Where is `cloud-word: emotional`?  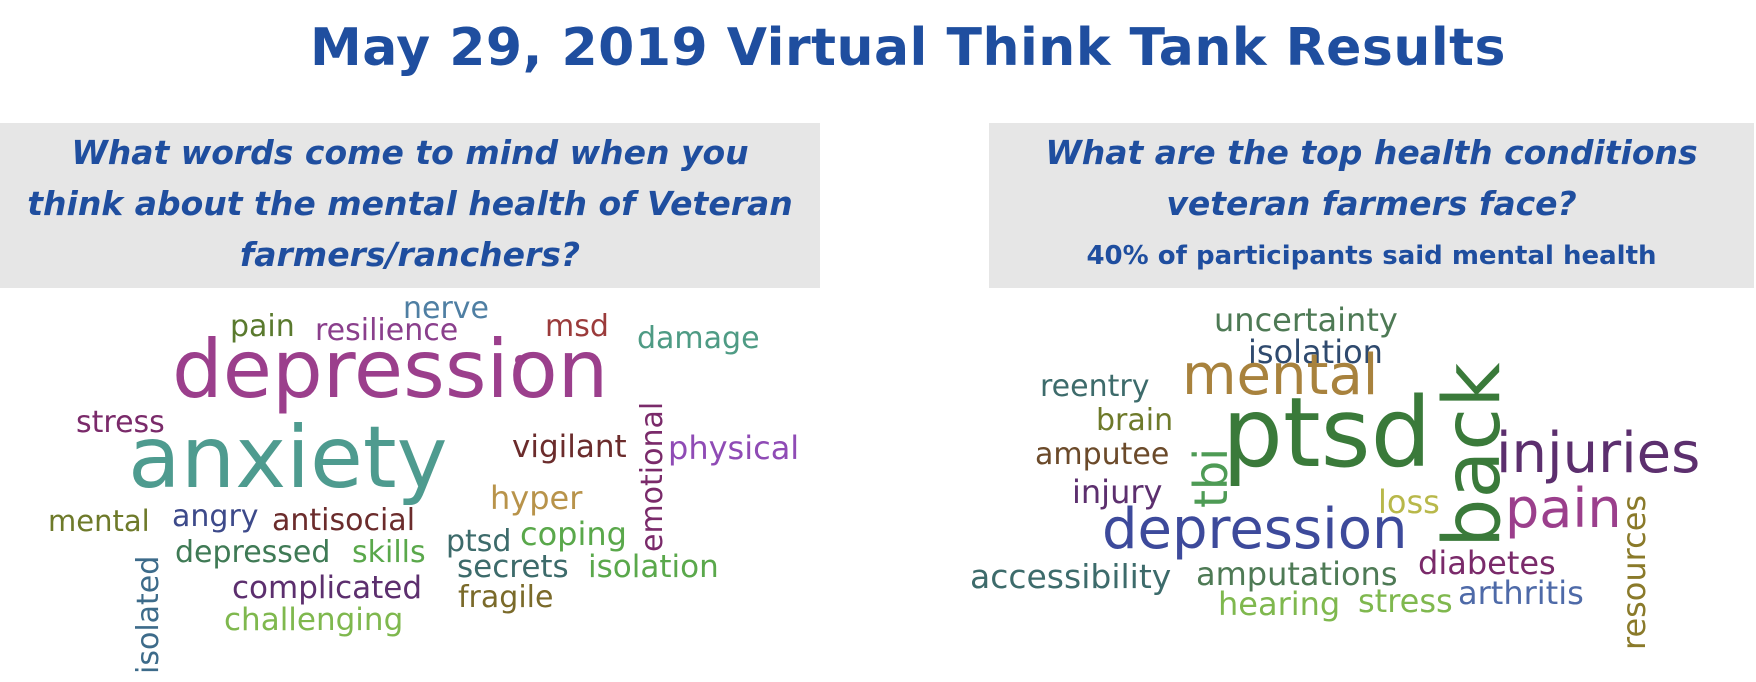
cloud-word: emotional is located at coordinates (652, 476).